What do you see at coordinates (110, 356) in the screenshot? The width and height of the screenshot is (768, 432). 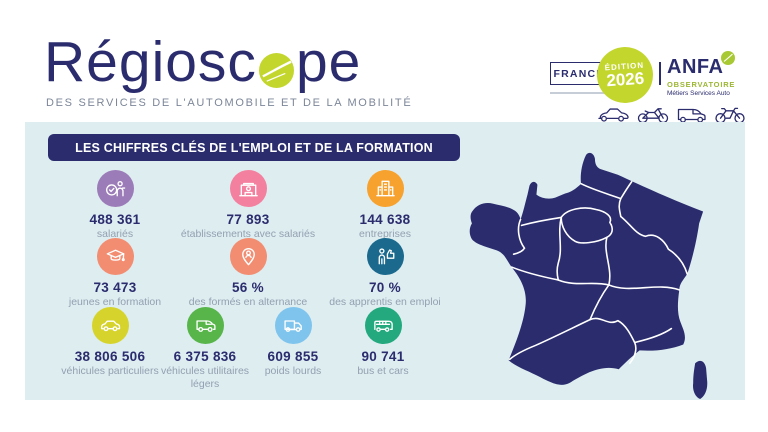 I see `stat-value: 38 806 506` at bounding box center [110, 356].